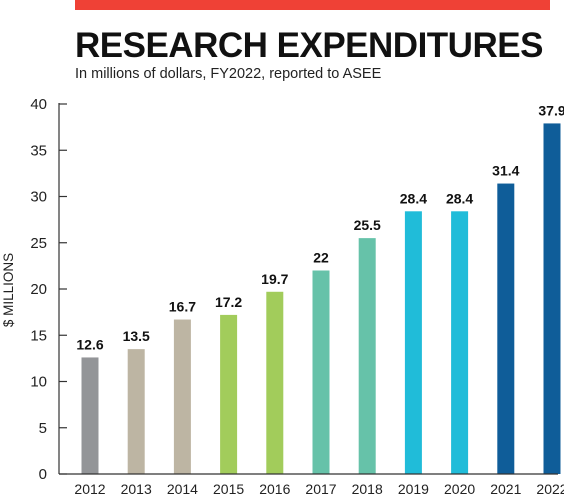  Describe the element at coordinates (136, 489) in the screenshot. I see `x-tick-label-2013: 2013` at that location.